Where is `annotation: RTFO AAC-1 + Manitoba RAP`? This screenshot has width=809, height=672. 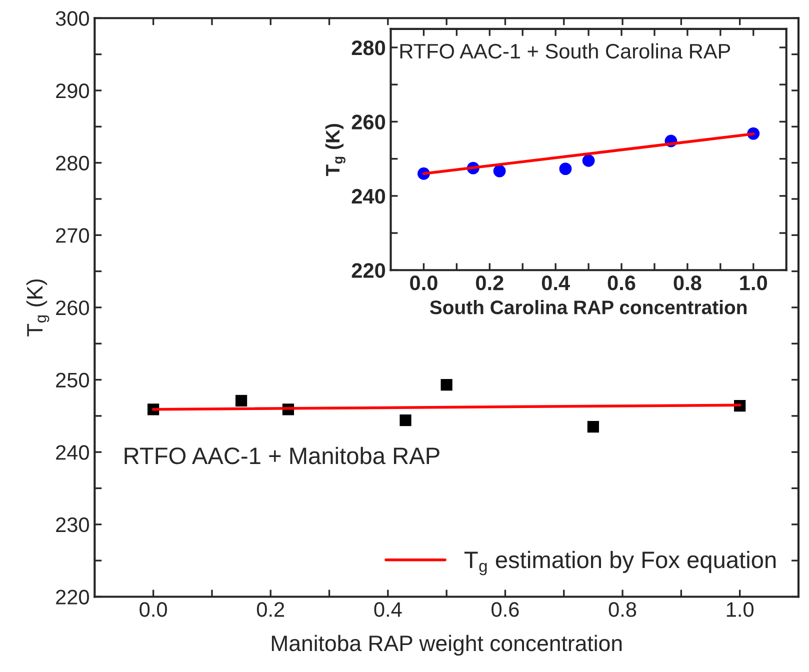 annotation: RTFO AAC-1 + Manitoba RAP is located at coordinates (282, 455).